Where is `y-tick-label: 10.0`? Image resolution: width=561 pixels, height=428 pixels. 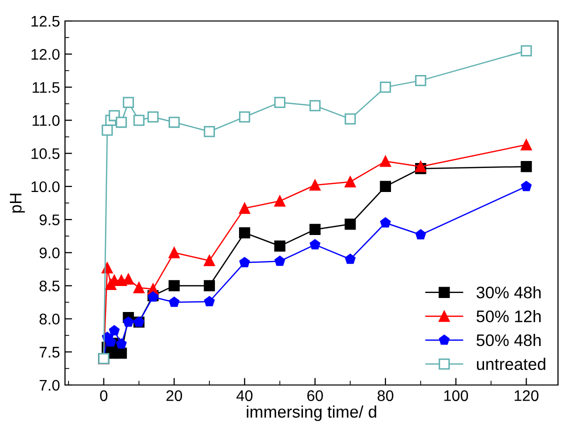
y-tick-label: 10.0 is located at coordinates (46, 186).